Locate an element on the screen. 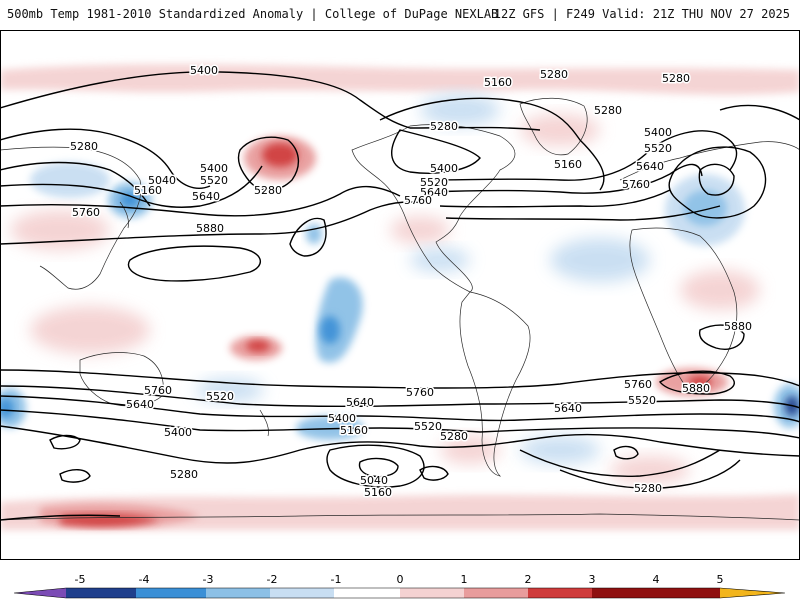 The width and height of the screenshot is (800, 600). contour-5880-south-atl is located at coordinates (696, 382).